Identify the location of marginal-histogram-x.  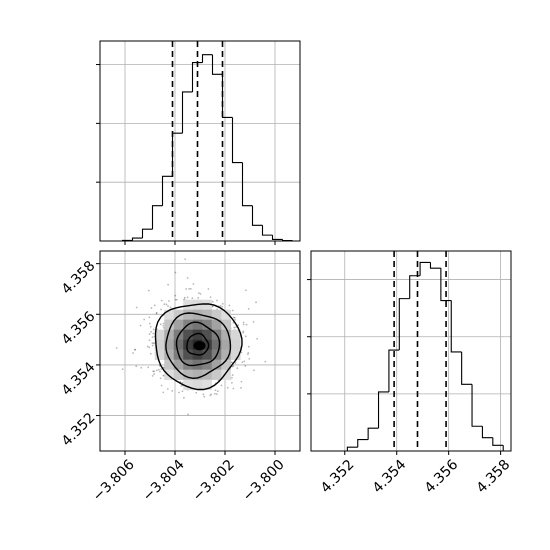
(198, 142).